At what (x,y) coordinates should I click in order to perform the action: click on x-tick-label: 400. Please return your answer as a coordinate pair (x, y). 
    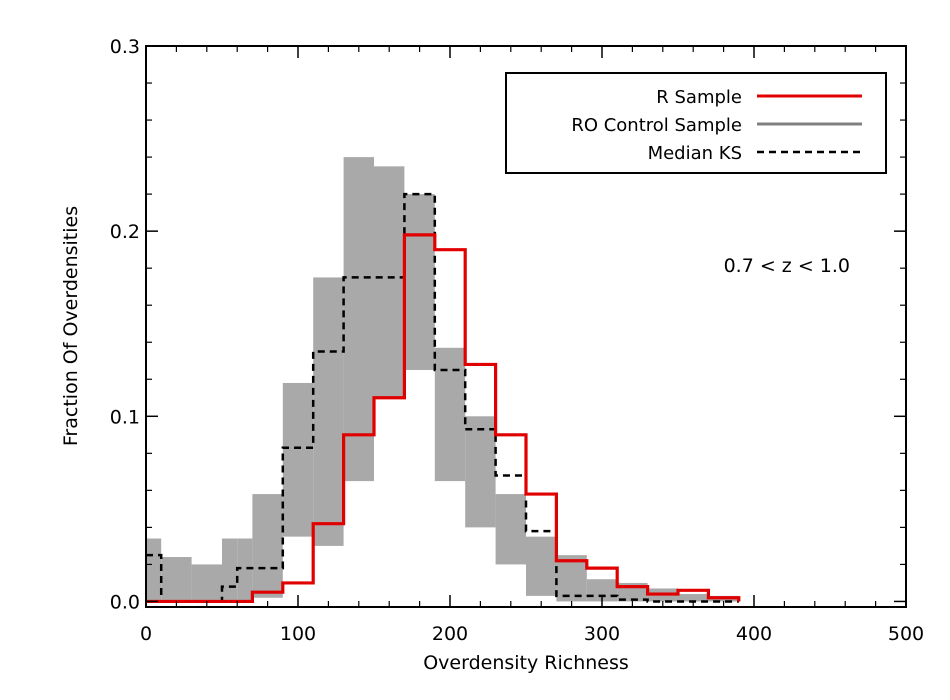
    Looking at the image, I should click on (754, 634).